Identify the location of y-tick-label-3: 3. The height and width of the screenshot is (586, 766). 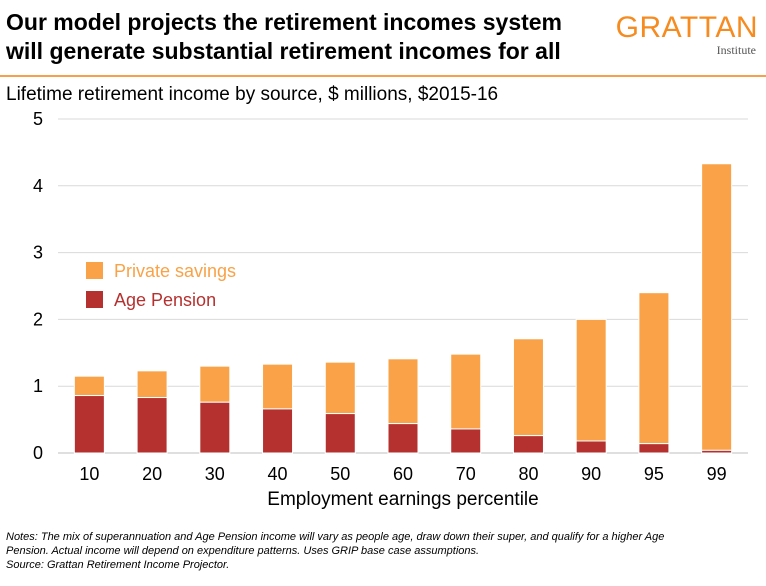
(38, 253).